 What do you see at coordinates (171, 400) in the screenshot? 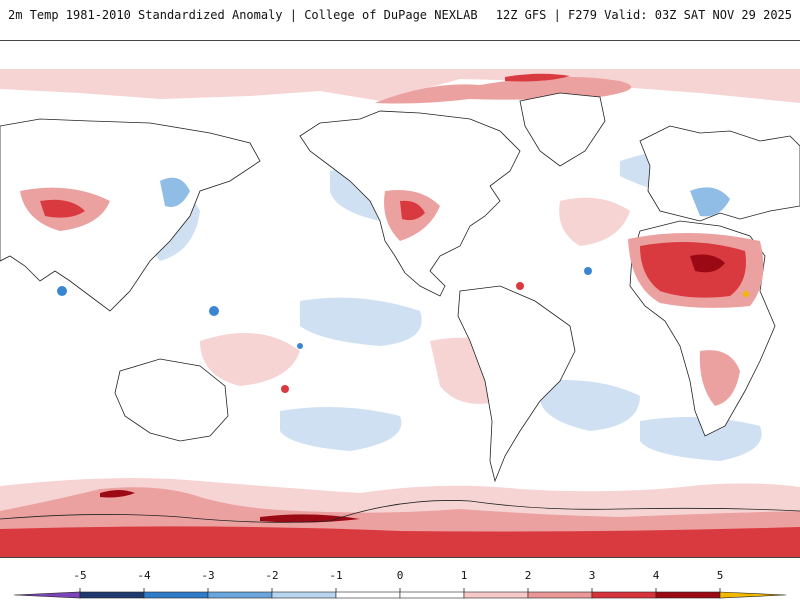
I see `continent-australia` at bounding box center [171, 400].